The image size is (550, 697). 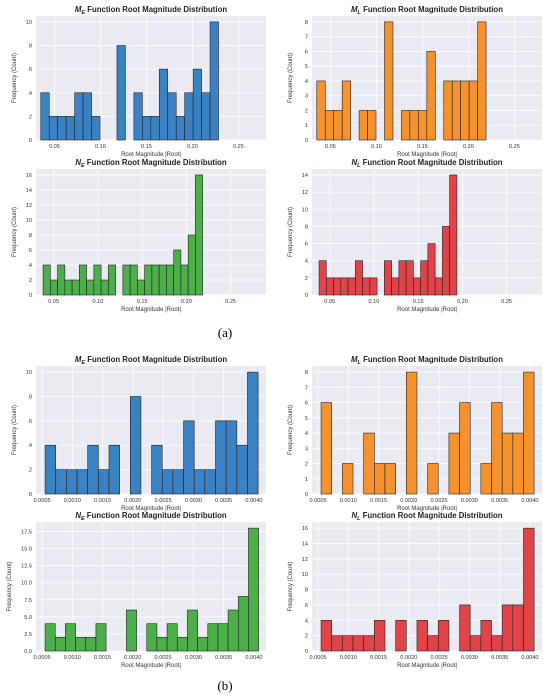 I want to click on x-axis-label: Root Magnitude |Root|, so click(x=427, y=310).